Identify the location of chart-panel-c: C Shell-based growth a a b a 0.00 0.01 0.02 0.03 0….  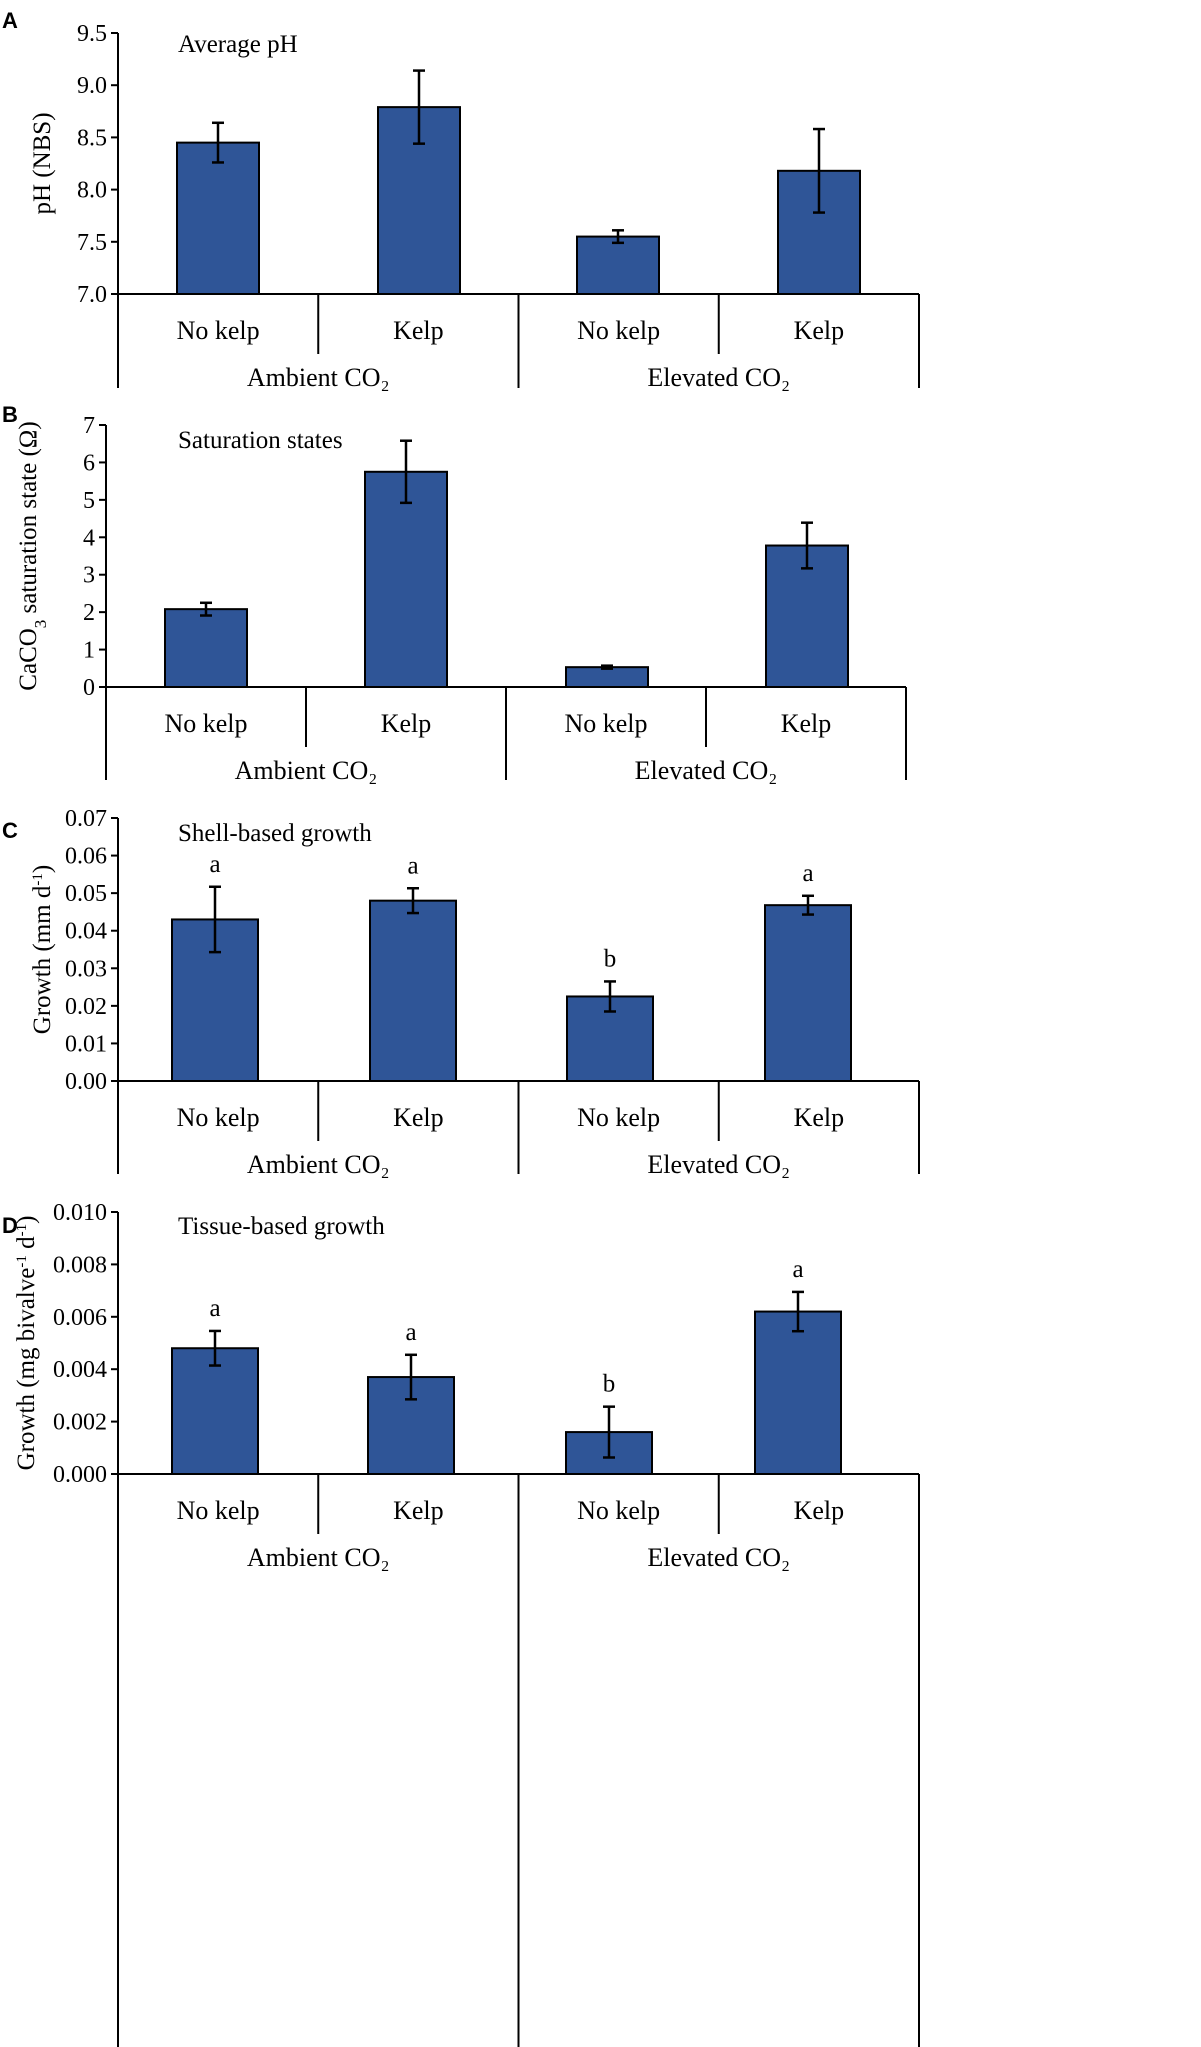
(461, 992).